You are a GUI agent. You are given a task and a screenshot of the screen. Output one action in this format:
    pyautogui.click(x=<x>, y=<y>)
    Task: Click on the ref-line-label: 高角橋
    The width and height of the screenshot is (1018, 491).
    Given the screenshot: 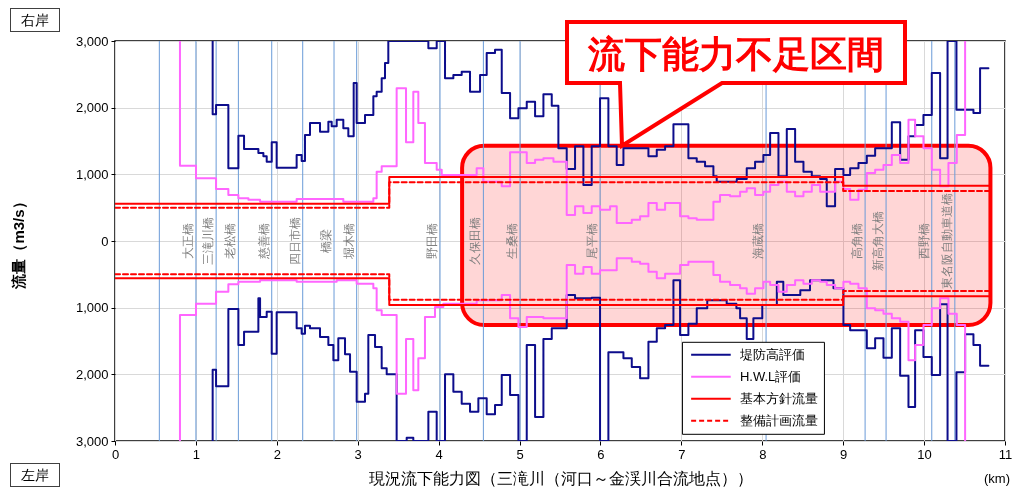 What is the action you would take?
    pyautogui.click(x=857, y=241)
    